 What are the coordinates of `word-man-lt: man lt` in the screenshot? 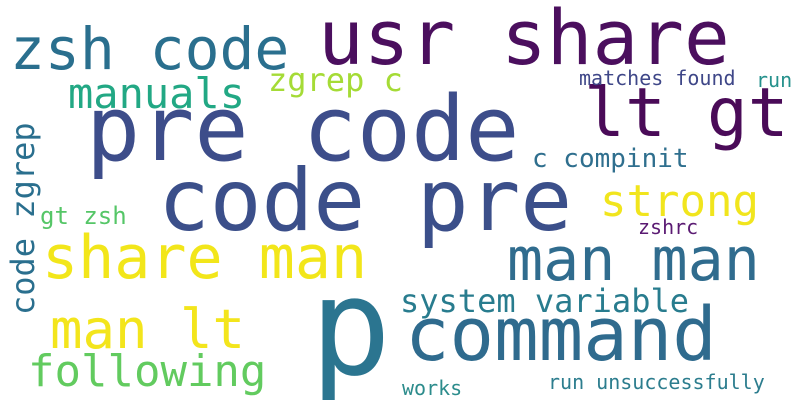 It's located at (148, 329).